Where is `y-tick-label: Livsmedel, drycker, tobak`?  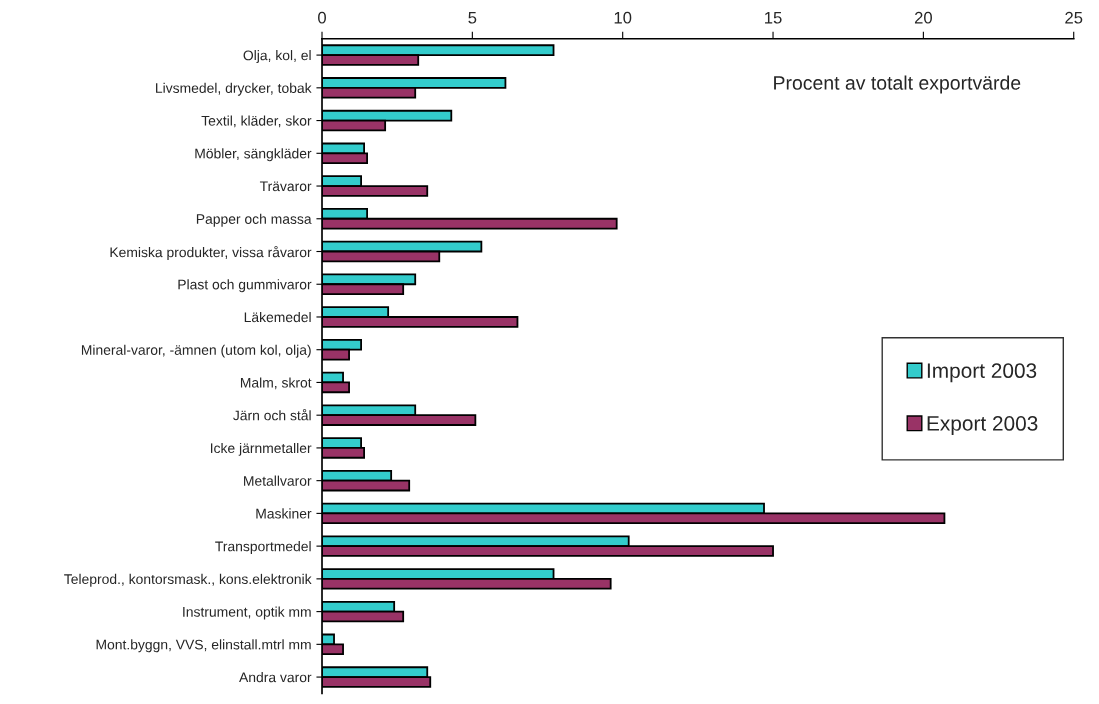 y-tick-label: Livsmedel, drycker, tobak is located at coordinates (234, 89).